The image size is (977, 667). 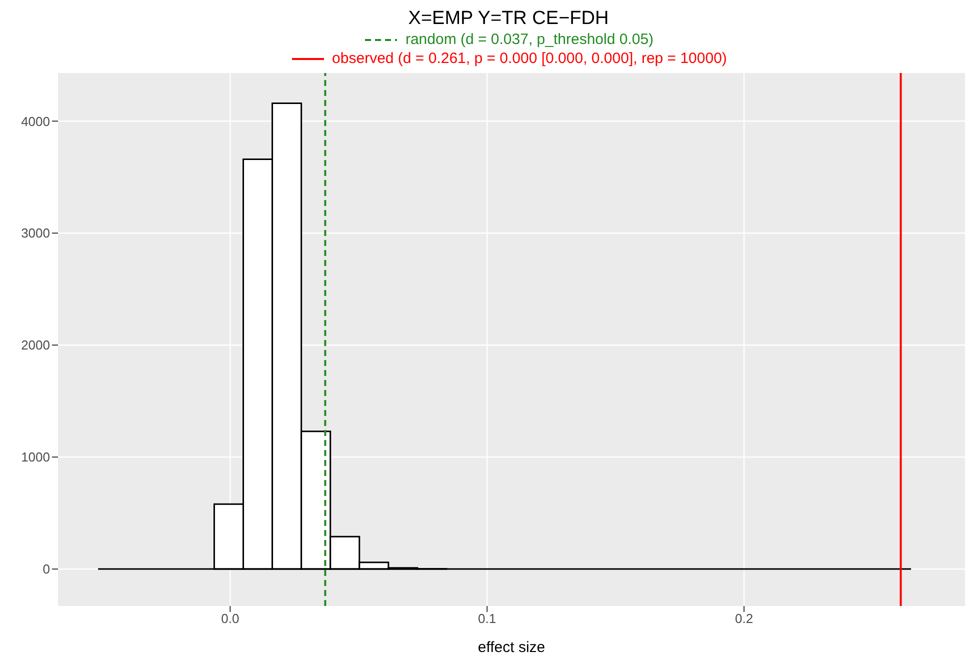 I want to click on x-axis-title: effect size, so click(x=512, y=647).